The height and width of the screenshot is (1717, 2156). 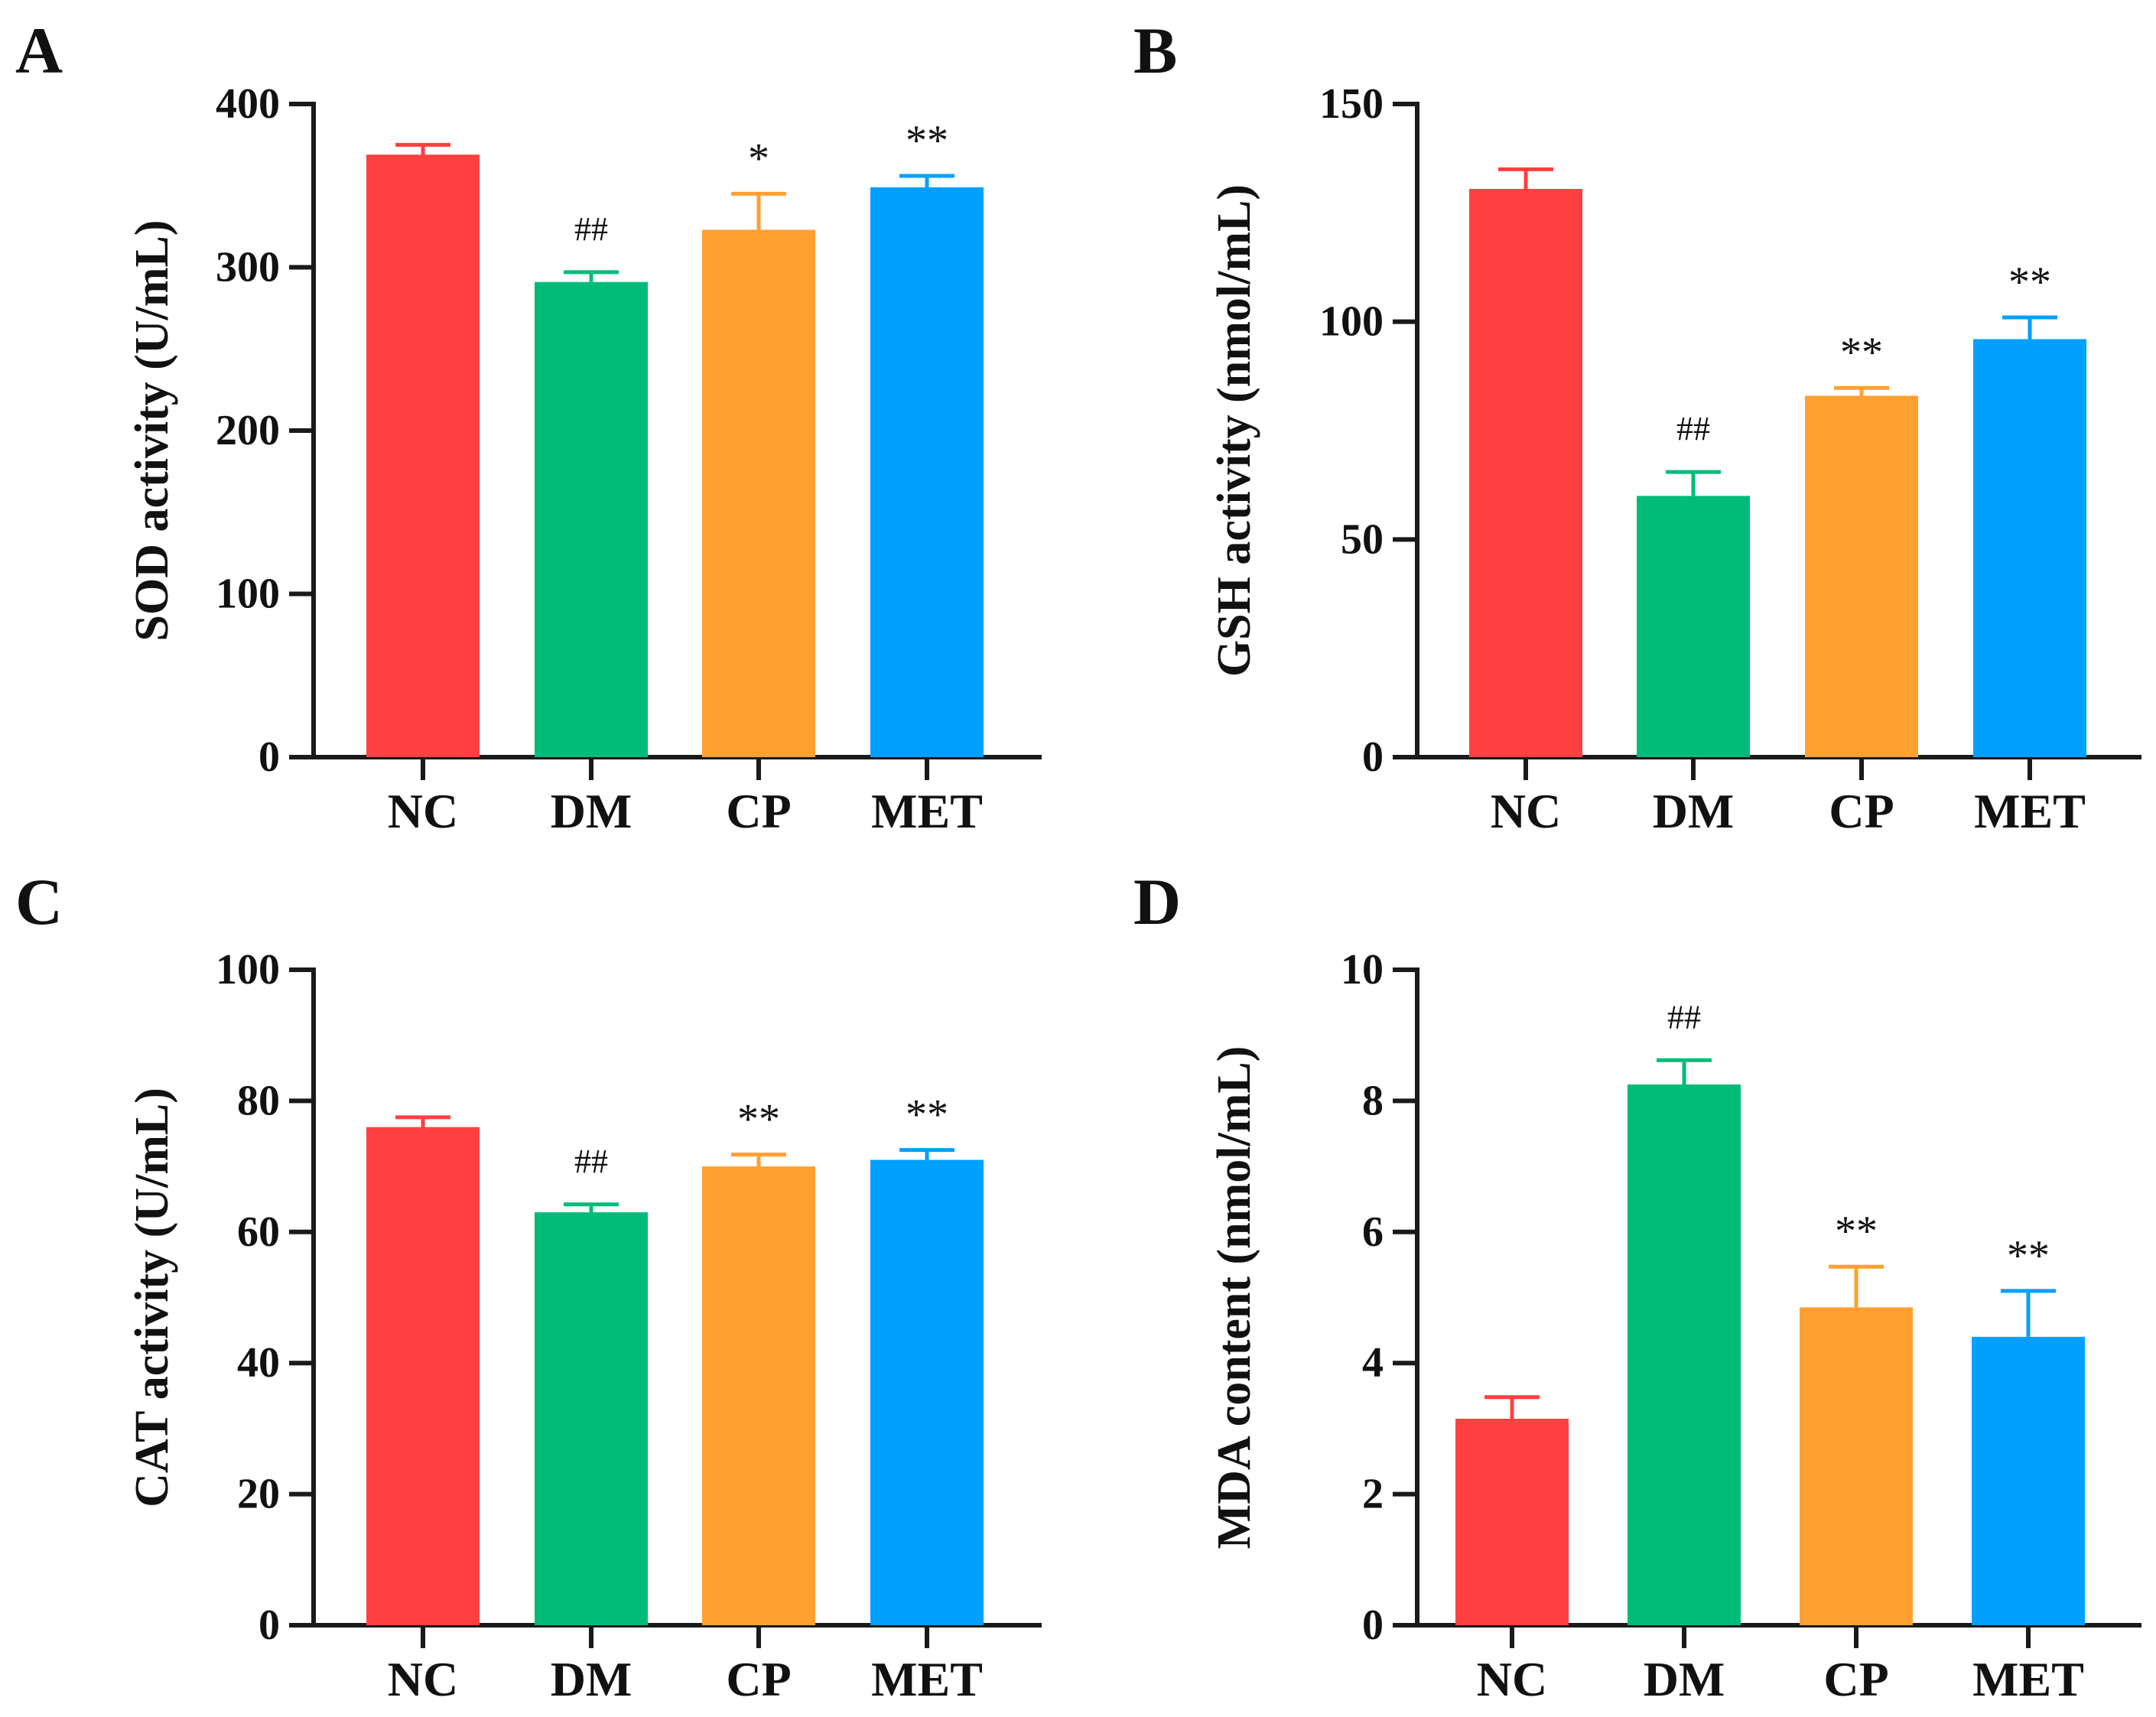 What do you see at coordinates (1856, 1466) in the screenshot?
I see `panel-d-bar-cp` at bounding box center [1856, 1466].